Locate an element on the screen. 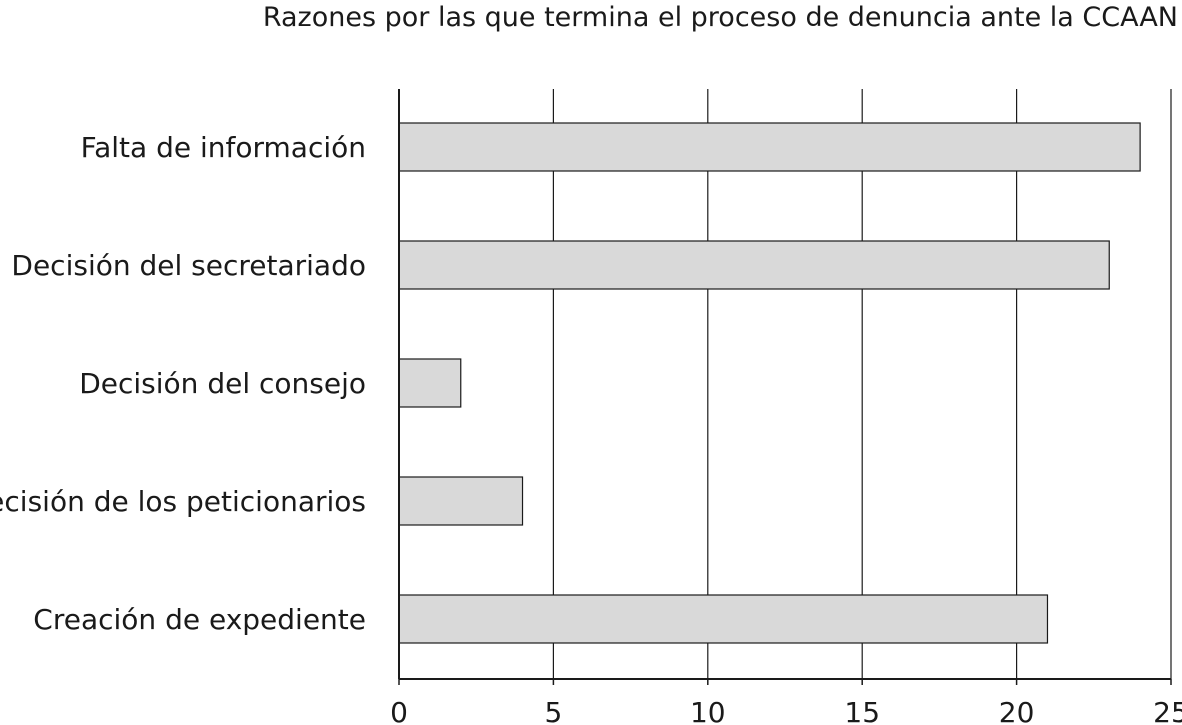  category-label-4: Creación de expediente is located at coordinates (199, 619).